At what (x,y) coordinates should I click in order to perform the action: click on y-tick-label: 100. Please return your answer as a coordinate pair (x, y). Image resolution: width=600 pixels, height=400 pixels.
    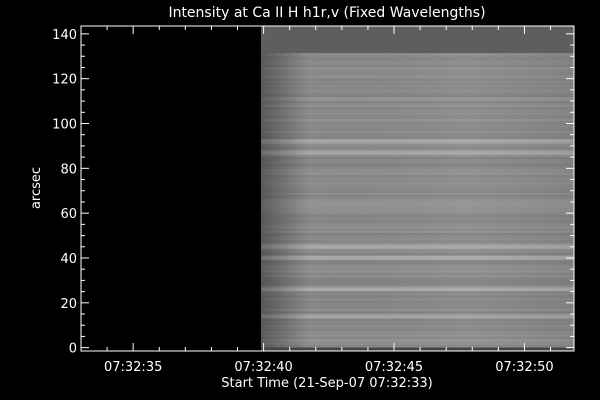
    Looking at the image, I should click on (64, 125).